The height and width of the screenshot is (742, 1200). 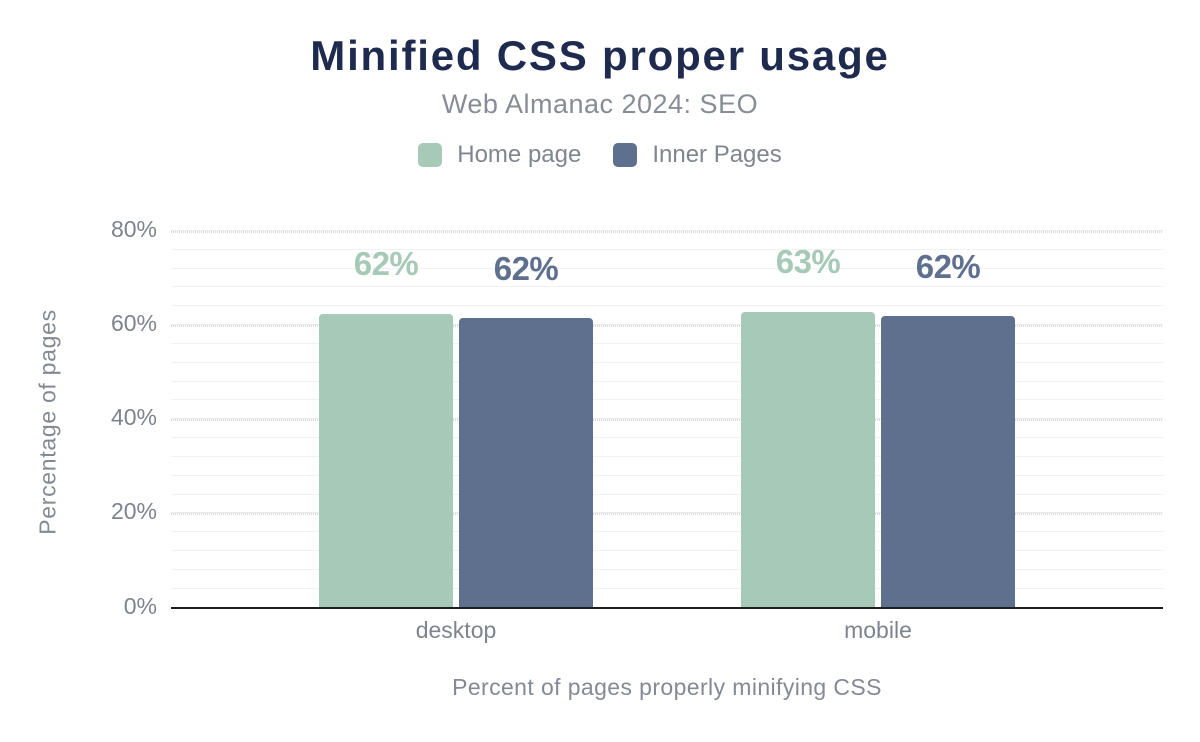 I want to click on y-tick-label-40: 40%, so click(x=133, y=417).